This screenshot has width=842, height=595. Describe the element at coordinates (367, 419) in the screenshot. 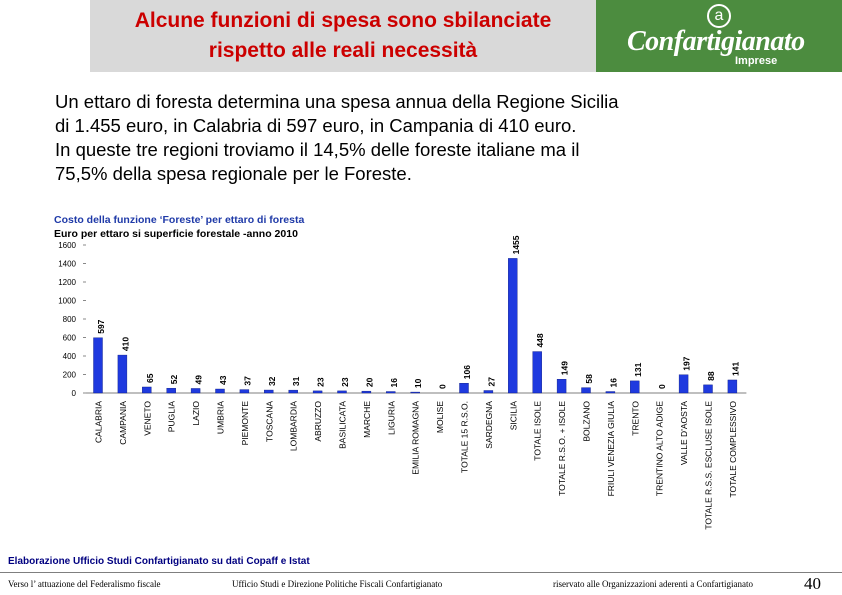

I see `category-label-11: MARCHE` at that location.